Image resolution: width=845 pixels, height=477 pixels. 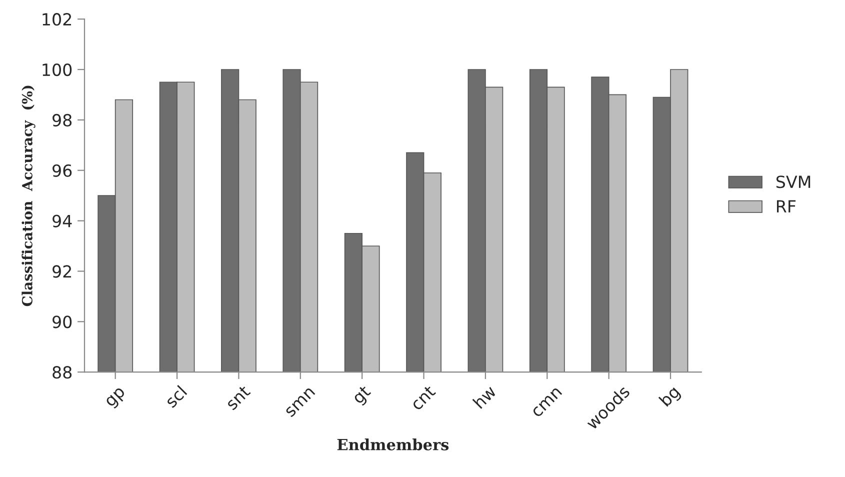 What do you see at coordinates (29, 196) in the screenshot?
I see `y-axis-title: Classification Accuracy (%)` at bounding box center [29, 196].